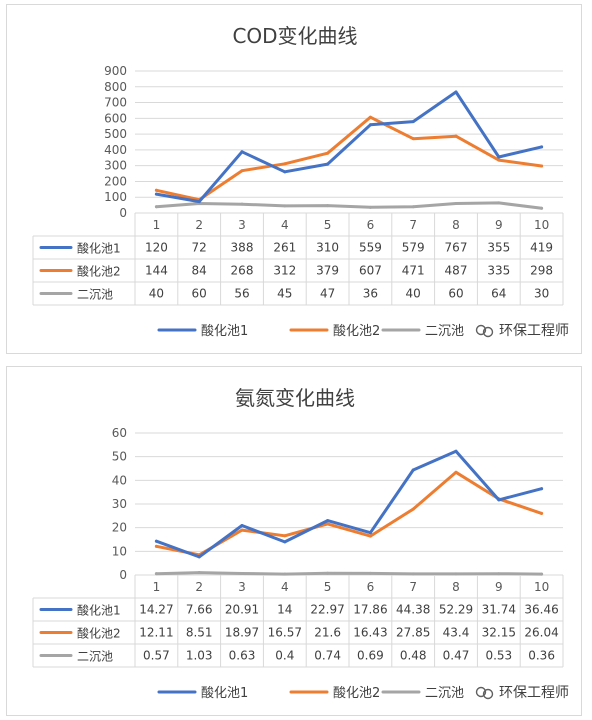  I want to click on data-label: 56, so click(241, 294).